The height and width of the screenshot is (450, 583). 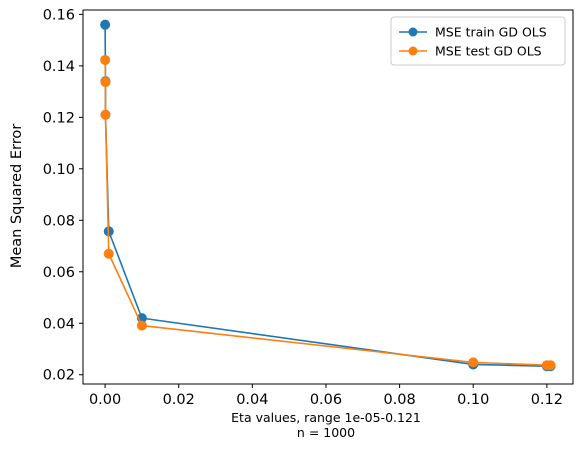 What do you see at coordinates (491, 32) in the screenshot?
I see `legend-label-1: MSE train GD OLS` at bounding box center [491, 32].